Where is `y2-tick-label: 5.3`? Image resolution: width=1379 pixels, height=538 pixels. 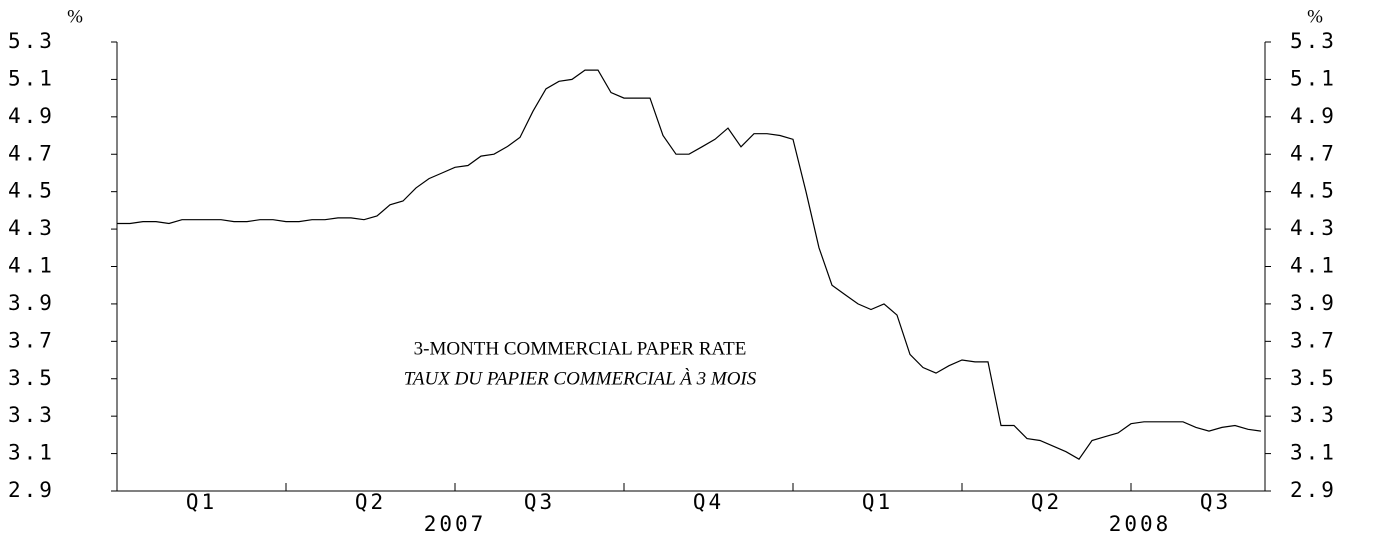
y2-tick-label: 5.3 is located at coordinates (1313, 41).